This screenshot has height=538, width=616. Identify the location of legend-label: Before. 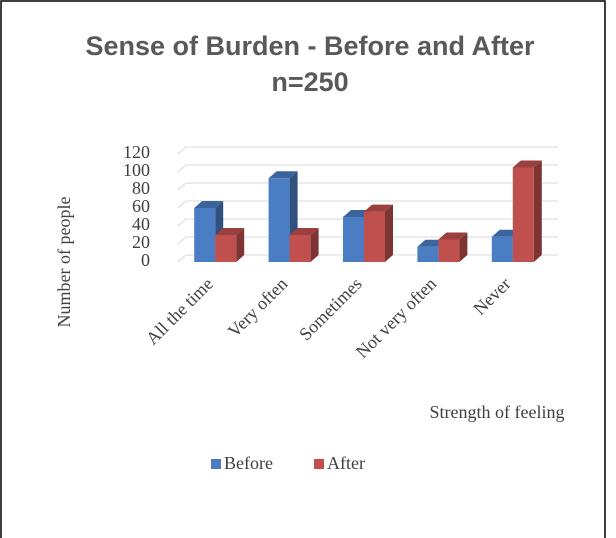
(248, 463).